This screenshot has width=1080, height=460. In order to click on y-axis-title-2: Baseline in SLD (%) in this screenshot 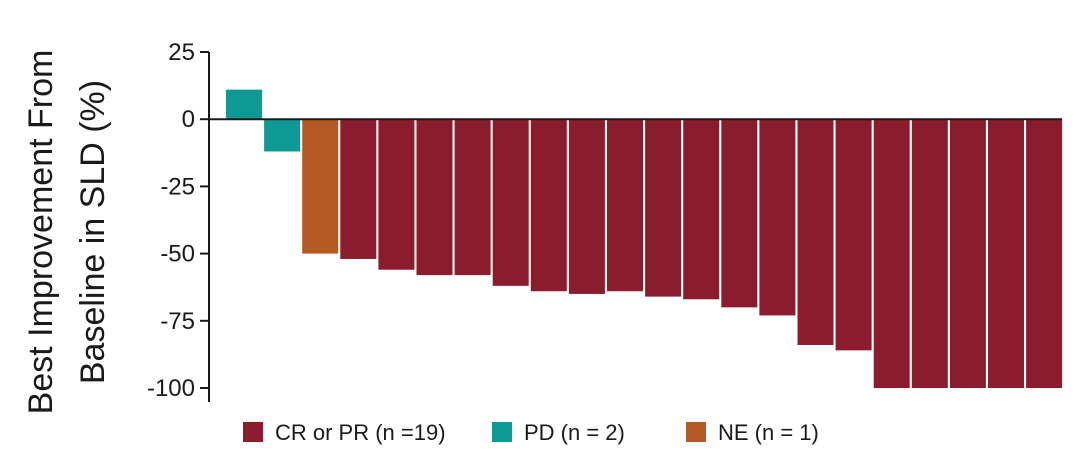, I will do `click(93, 232)`.